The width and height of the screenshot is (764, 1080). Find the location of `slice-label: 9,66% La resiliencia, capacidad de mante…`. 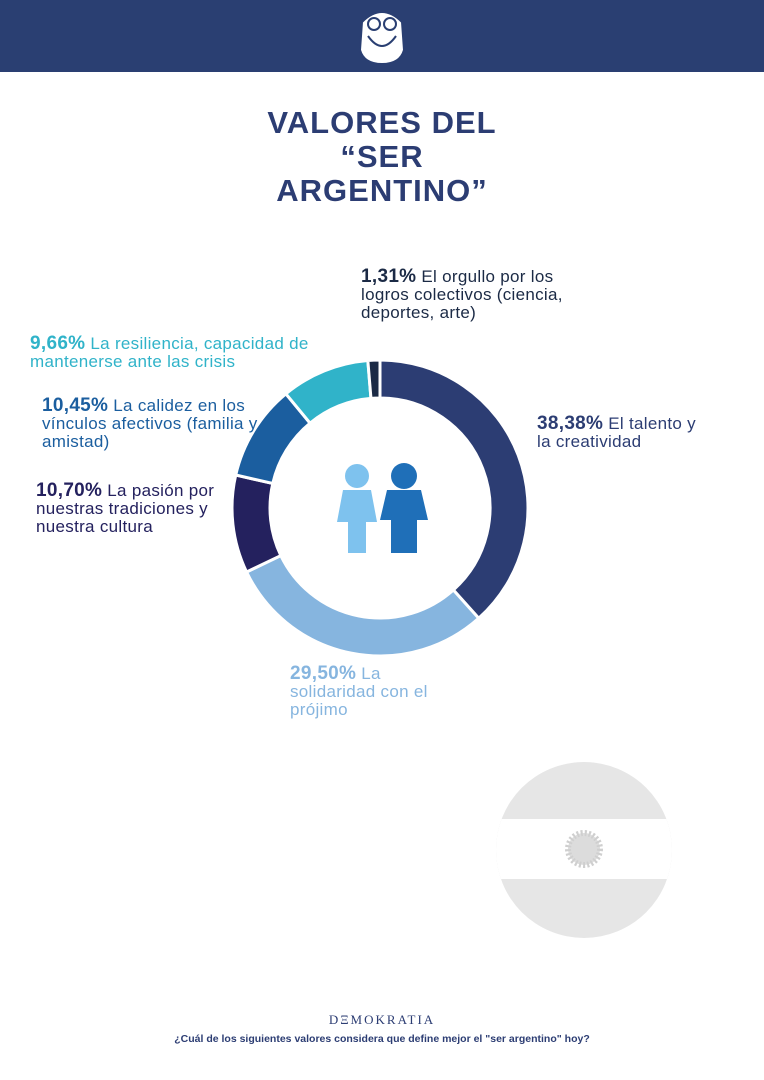

slice-label: 9,66% La resiliencia, capacidad de mante… is located at coordinates (180, 352).